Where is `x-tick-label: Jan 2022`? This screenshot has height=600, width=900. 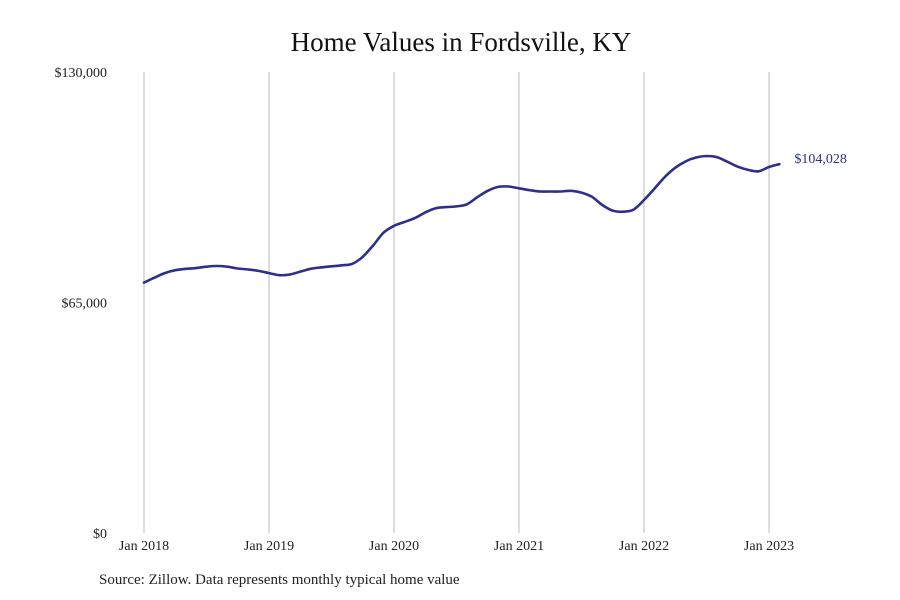
x-tick-label: Jan 2022 is located at coordinates (644, 546).